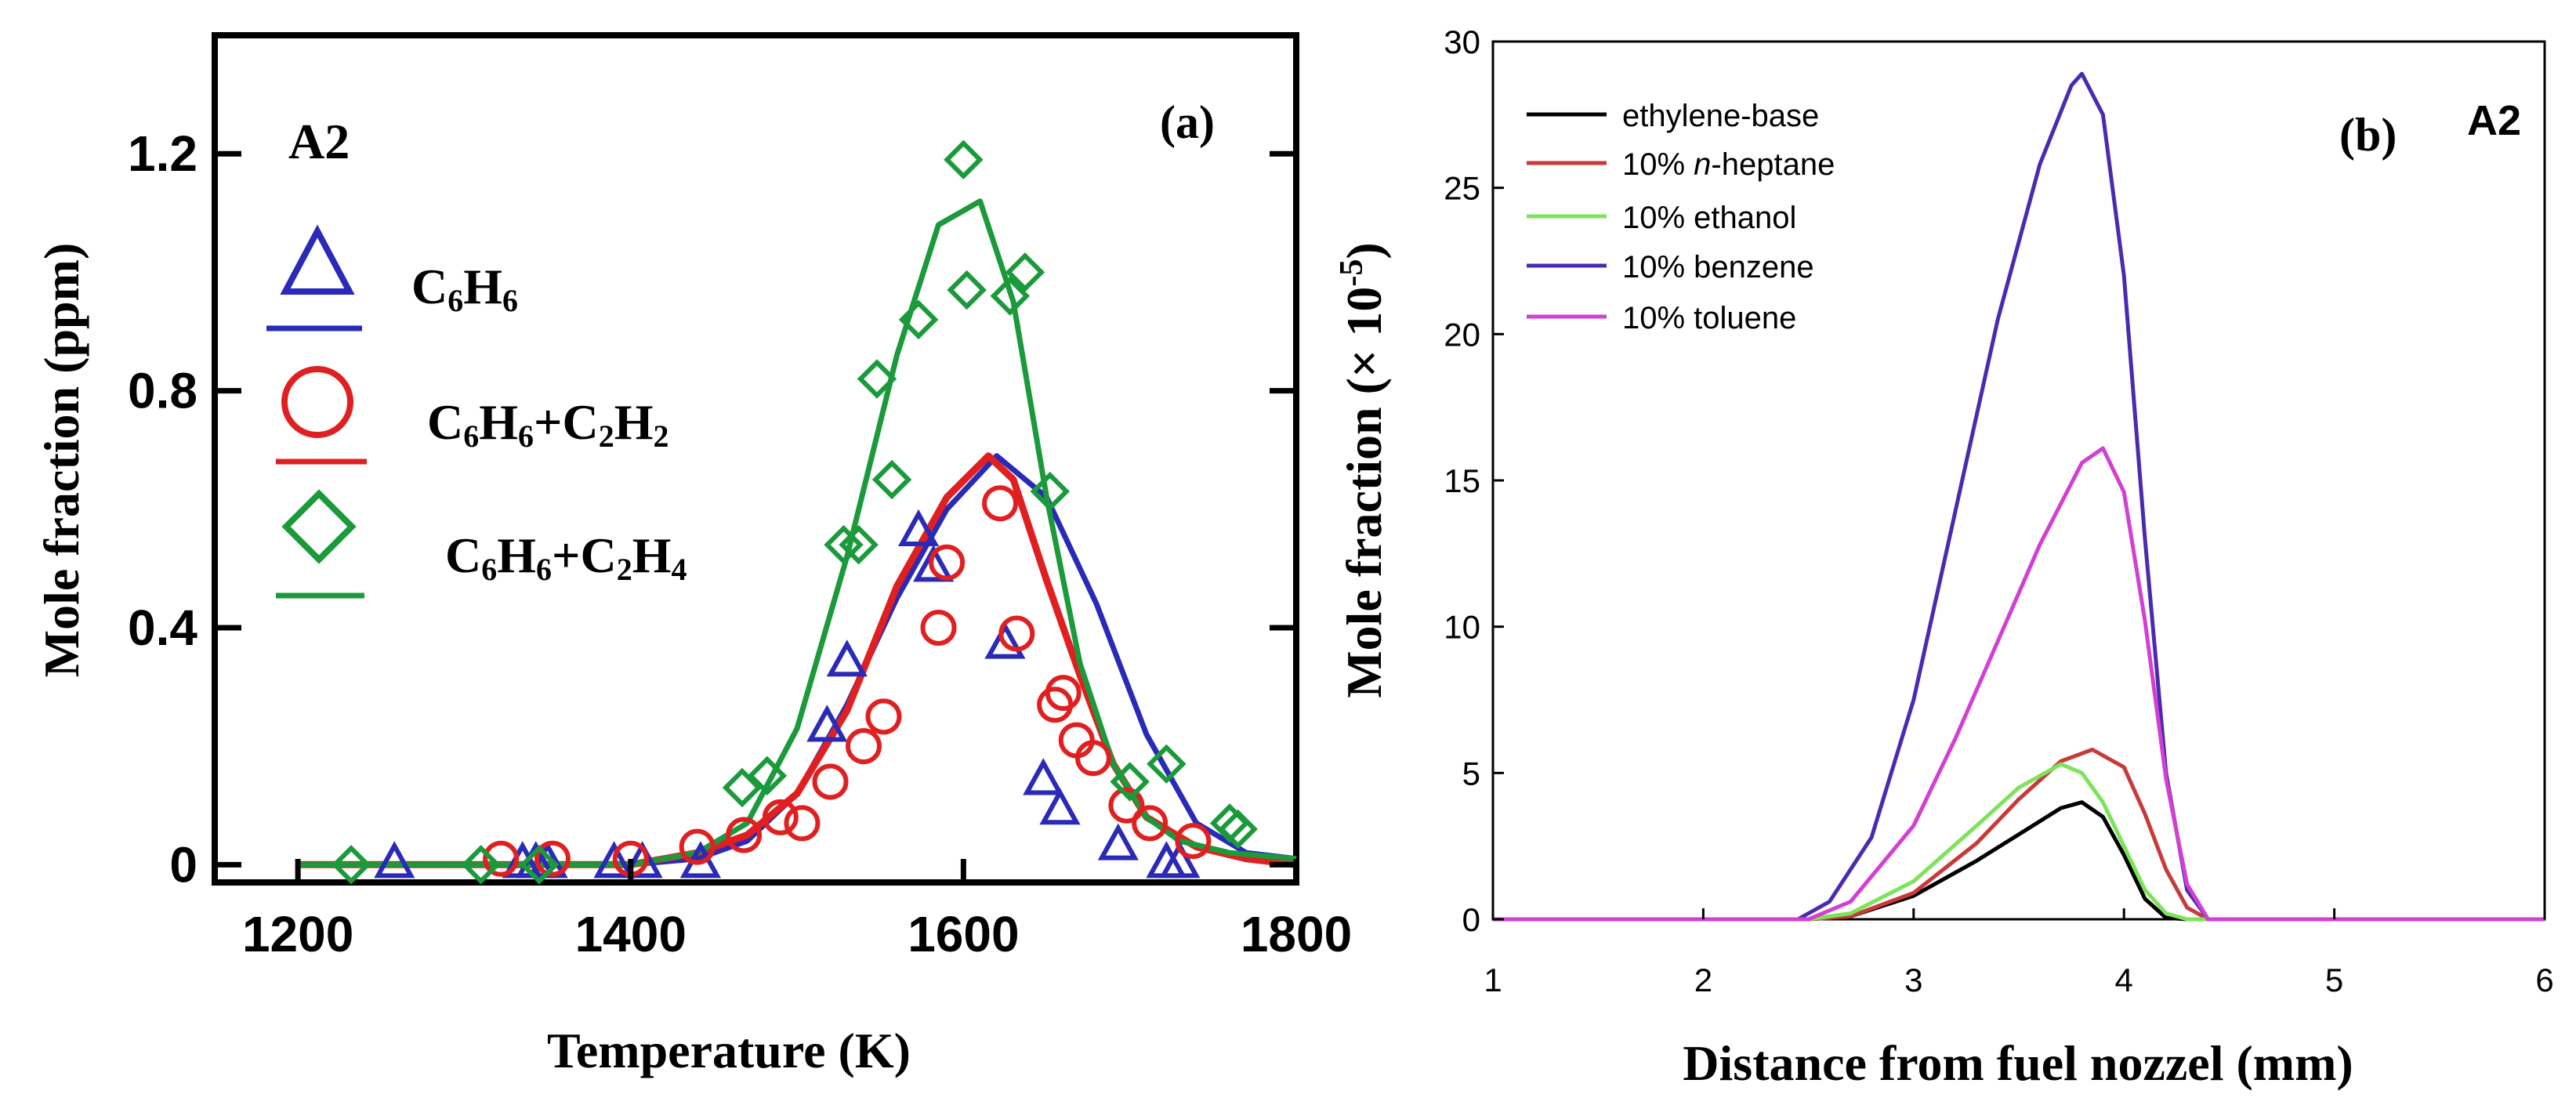 Image resolution: width=2576 pixels, height=1105 pixels. I want to click on panel-b-y-tick-label: 5, so click(1471, 773).